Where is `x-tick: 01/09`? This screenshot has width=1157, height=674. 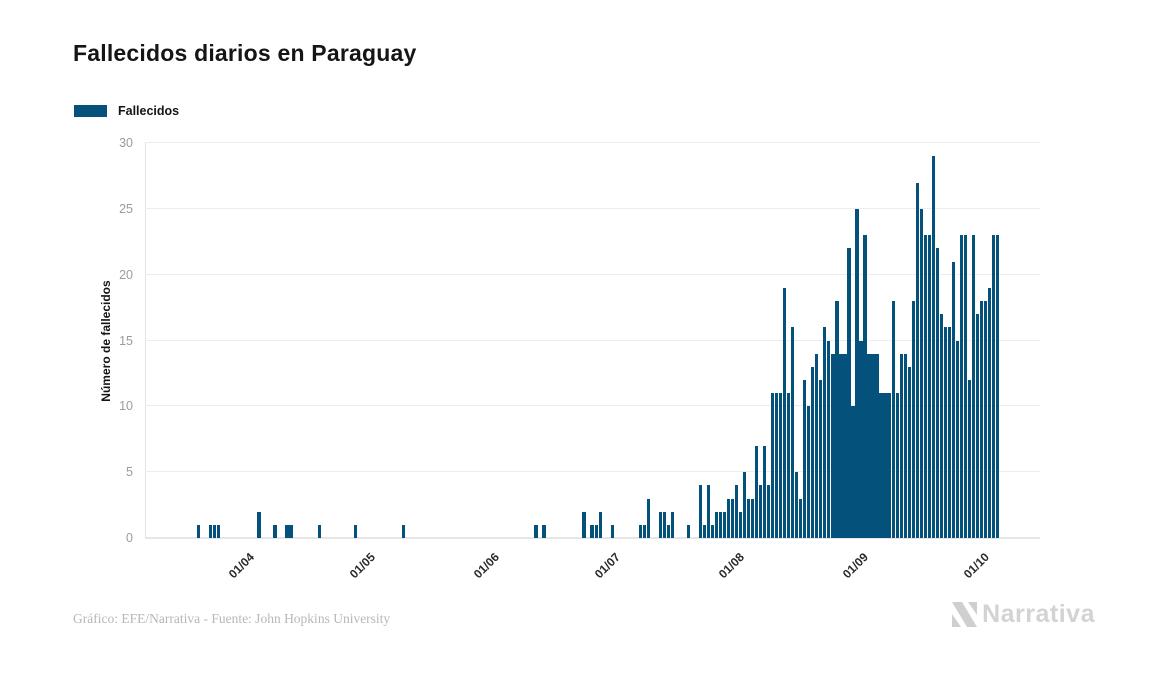 x-tick: 01/09 is located at coordinates (508, 565).